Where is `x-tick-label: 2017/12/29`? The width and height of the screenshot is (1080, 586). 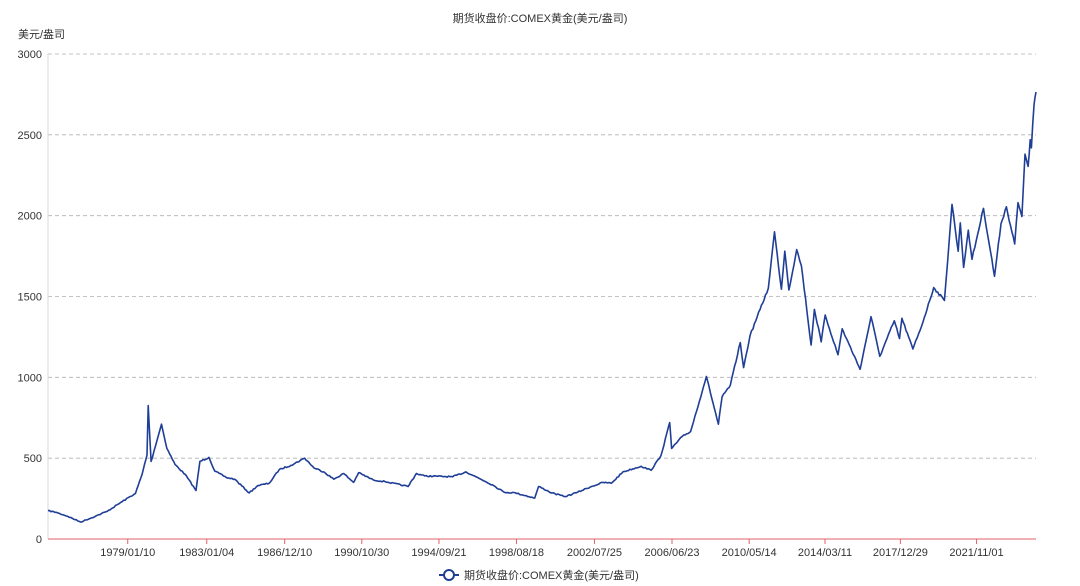 x-tick-label: 2017/12/29 is located at coordinates (900, 553).